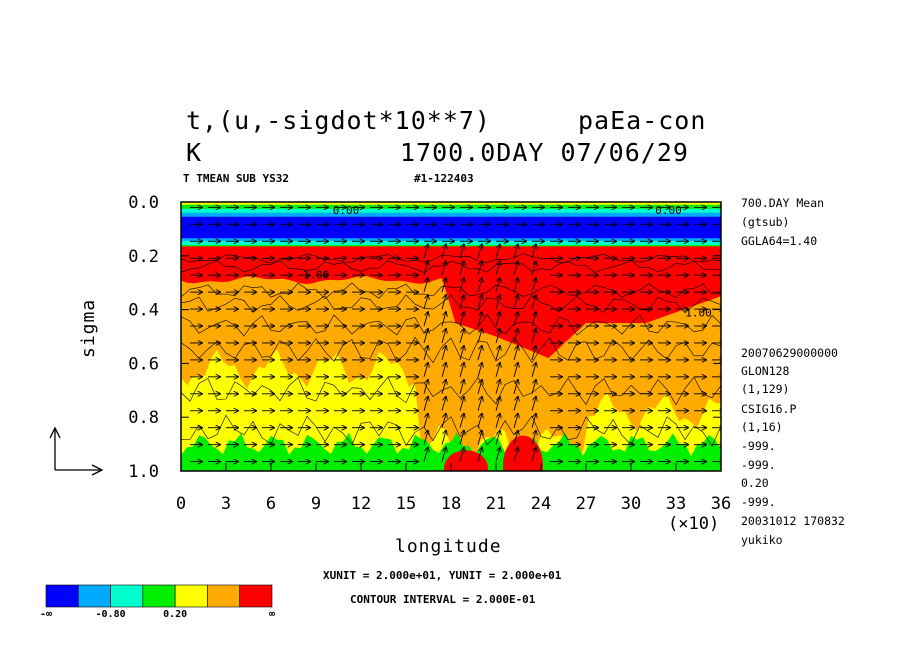 This screenshot has width=904, height=654. I want to click on info-source: (gtsub), so click(765, 222).